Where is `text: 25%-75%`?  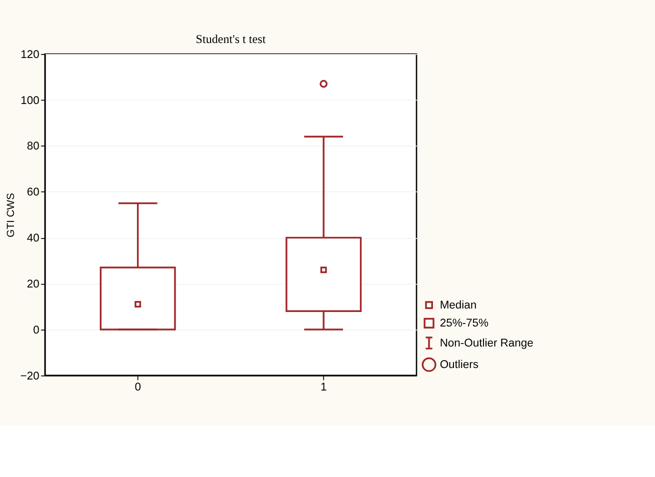 text: 25%-75% is located at coordinates (464, 324).